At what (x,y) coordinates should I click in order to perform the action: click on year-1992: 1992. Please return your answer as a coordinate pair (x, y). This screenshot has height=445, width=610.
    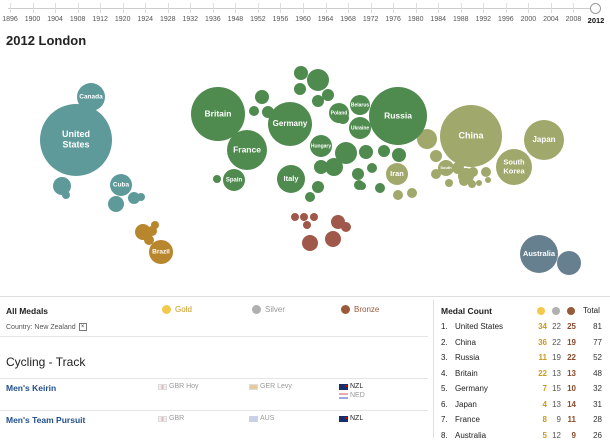
    Looking at the image, I should click on (483, 19).